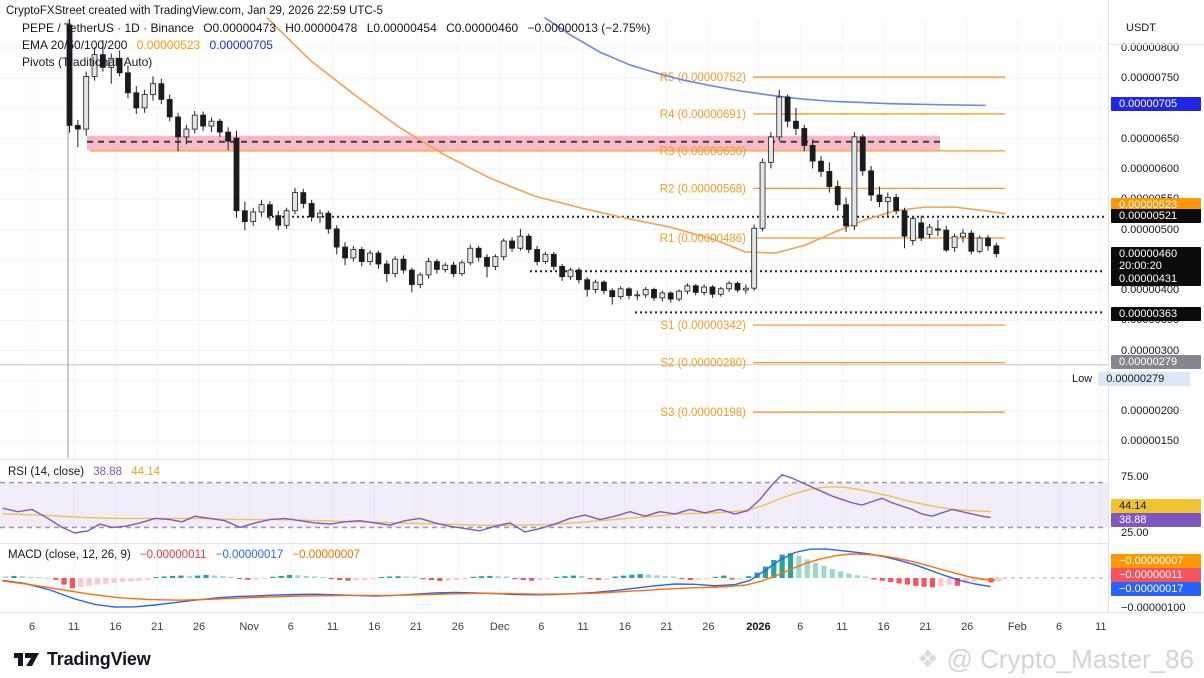 The width and height of the screenshot is (1204, 678). What do you see at coordinates (1144, 379) in the screenshot?
I see `low-value-badge: 0.00000279` at bounding box center [1144, 379].